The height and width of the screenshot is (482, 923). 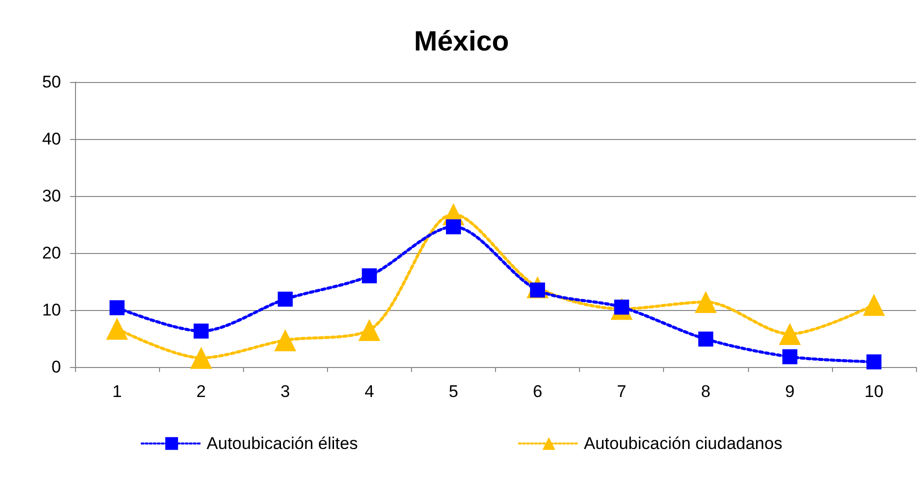 What do you see at coordinates (790, 391) in the screenshot?
I see `x-tick-label: 9` at bounding box center [790, 391].